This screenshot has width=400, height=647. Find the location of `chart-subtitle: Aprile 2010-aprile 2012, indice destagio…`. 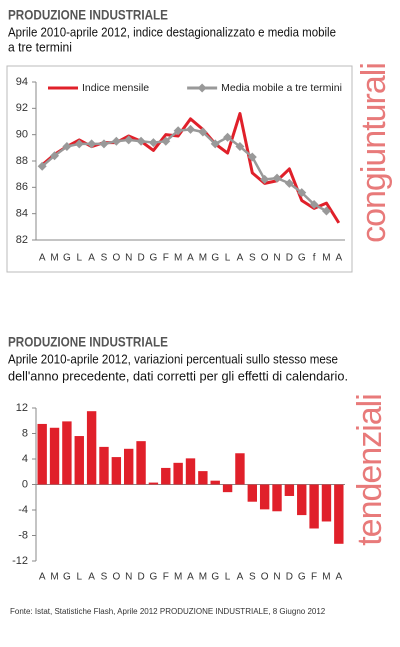

chart-subtitle: Aprile 2010-aprile 2012, indice destagio… is located at coordinates (172, 32).